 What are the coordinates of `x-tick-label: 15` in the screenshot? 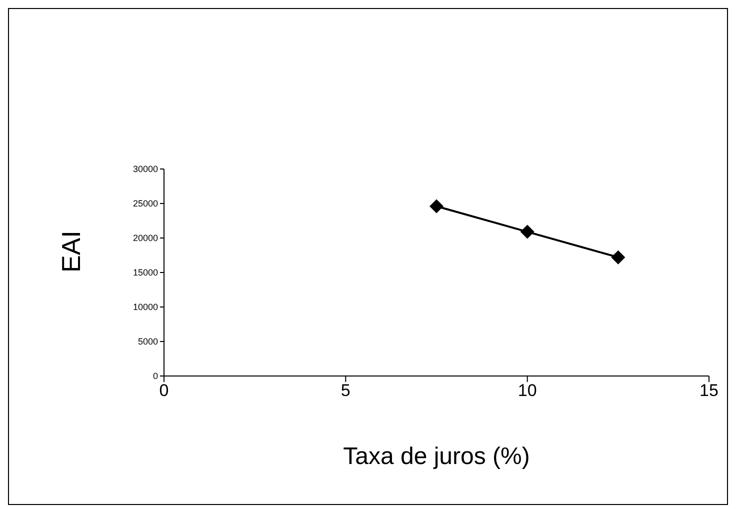 It's located at (709, 390).